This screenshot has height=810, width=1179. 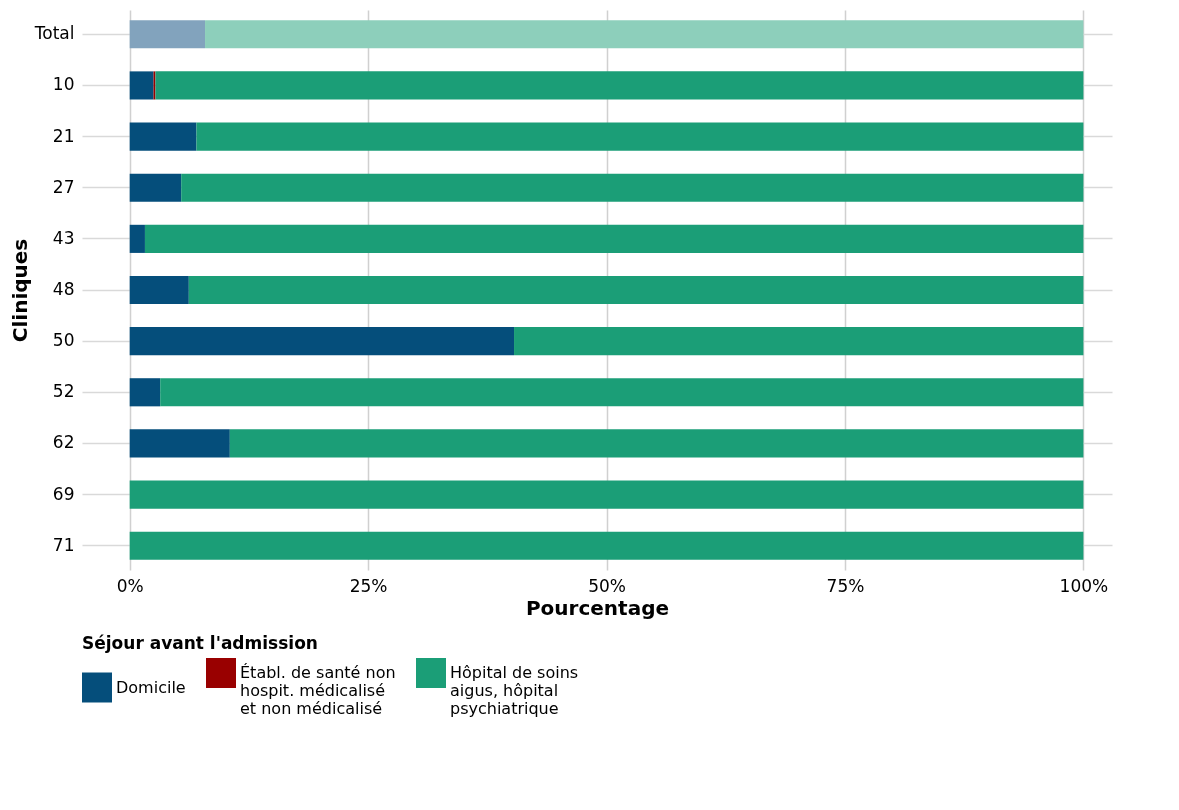 What do you see at coordinates (151, 687) in the screenshot?
I see `legend-label: Domicile` at bounding box center [151, 687].